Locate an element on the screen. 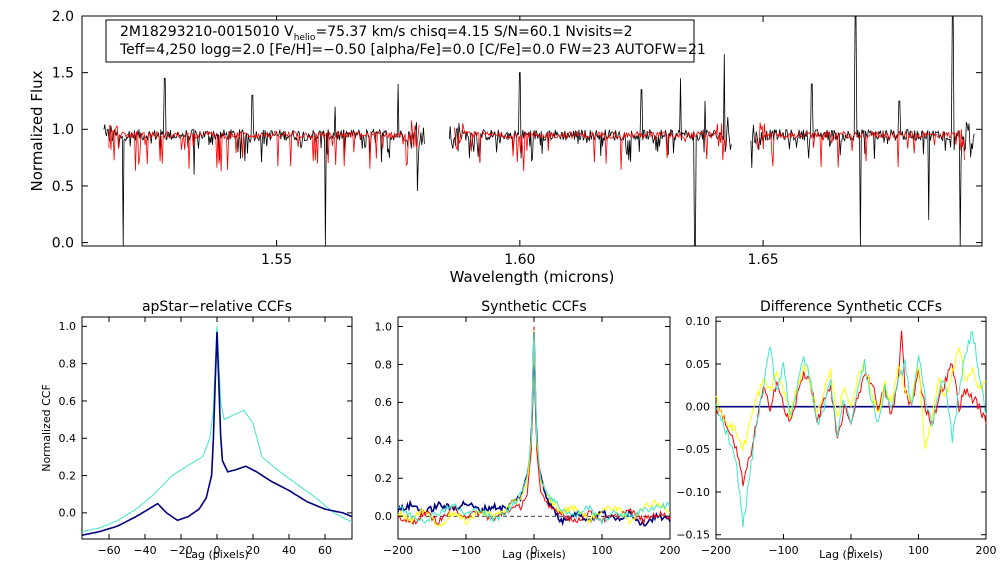 Image resolution: width=1008 pixels, height=576 pixels. apstar-ccf-ylabel: Normalized CCF is located at coordinates (46, 428).